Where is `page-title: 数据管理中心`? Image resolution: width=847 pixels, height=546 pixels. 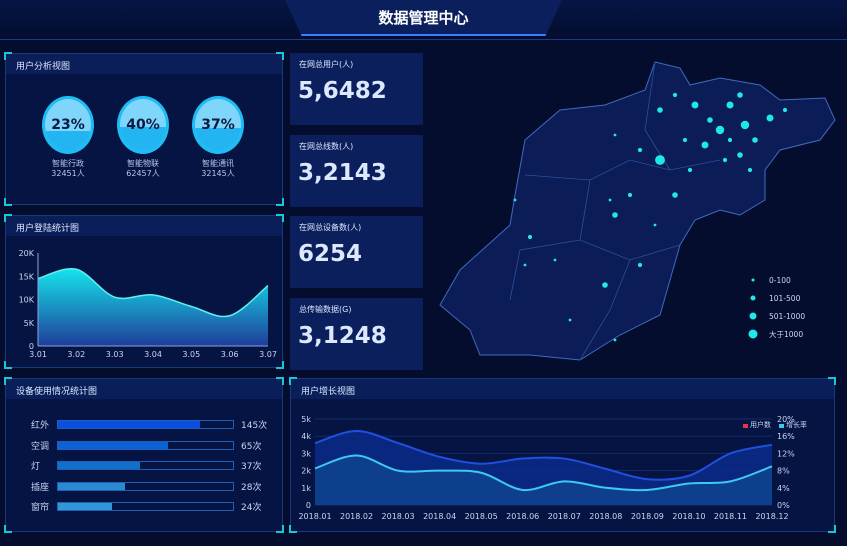 page-title: 数据管理中心 is located at coordinates (423, 18).